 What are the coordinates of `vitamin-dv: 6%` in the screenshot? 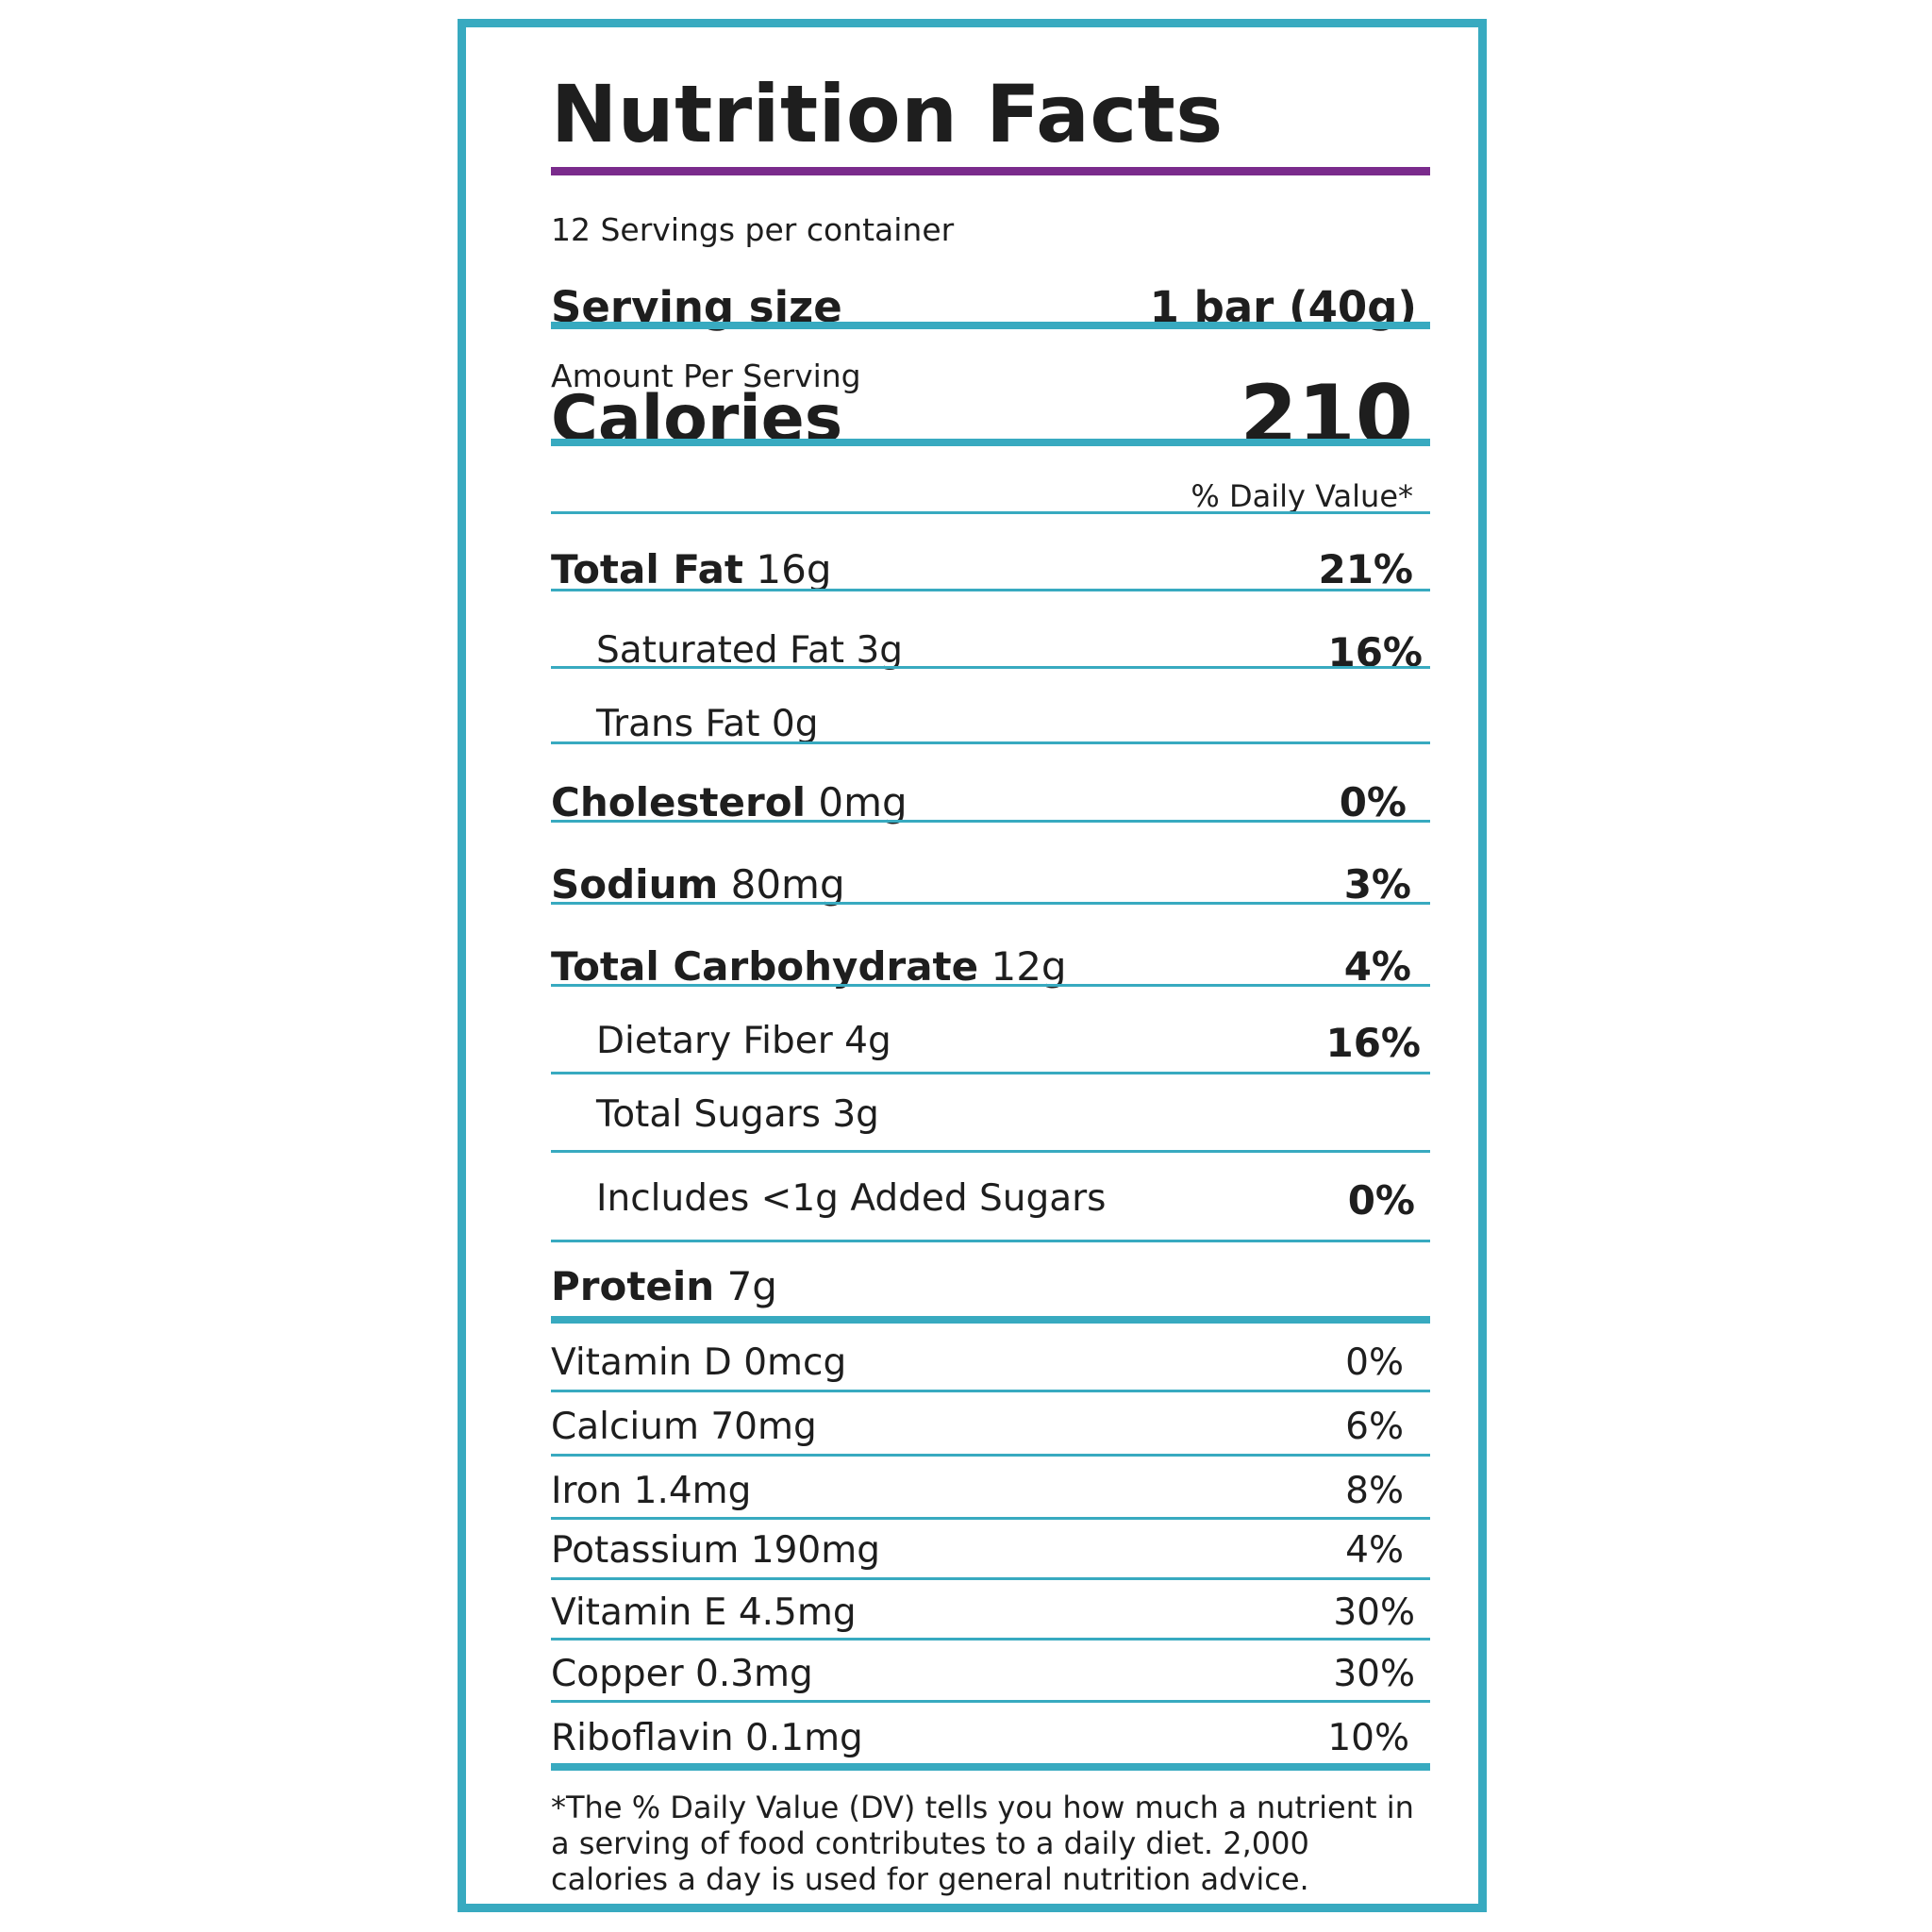 It's located at (1375, 1427).